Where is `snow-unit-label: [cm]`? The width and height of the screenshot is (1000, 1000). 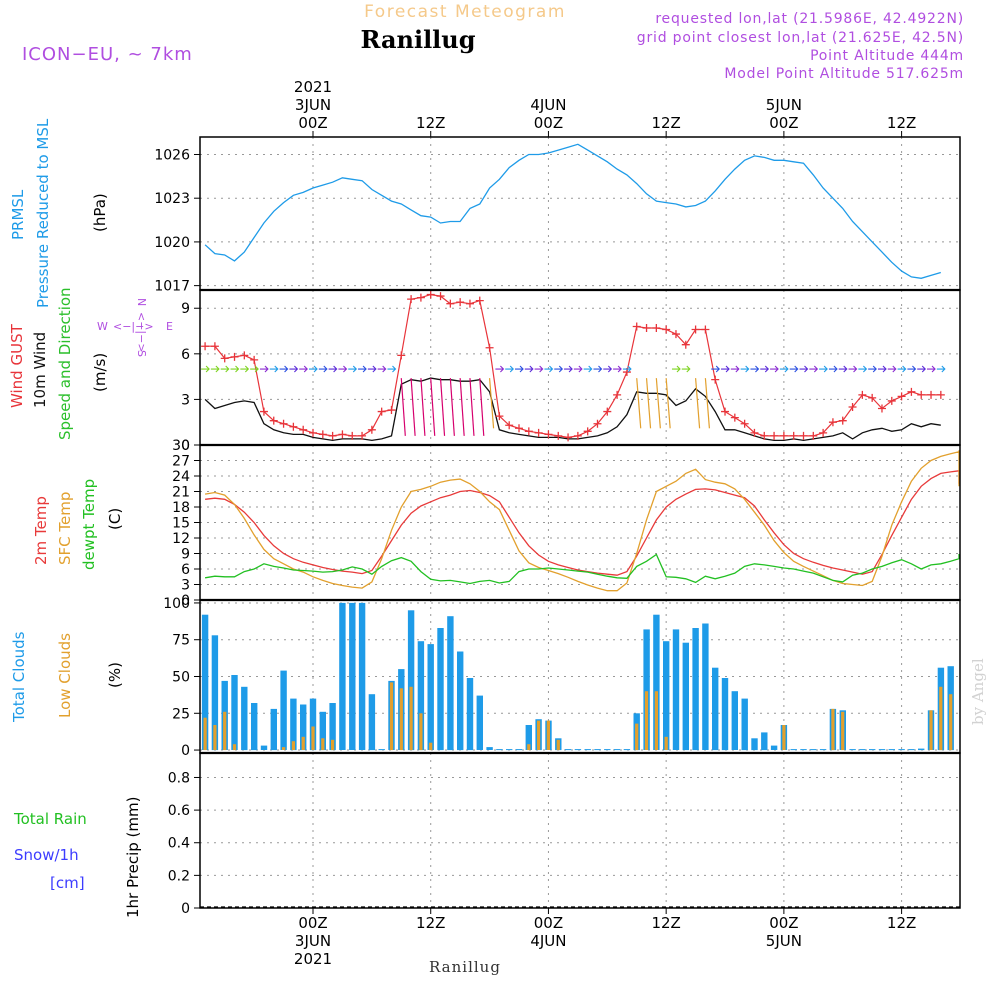 snow-unit-label: [cm] is located at coordinates (67, 883).